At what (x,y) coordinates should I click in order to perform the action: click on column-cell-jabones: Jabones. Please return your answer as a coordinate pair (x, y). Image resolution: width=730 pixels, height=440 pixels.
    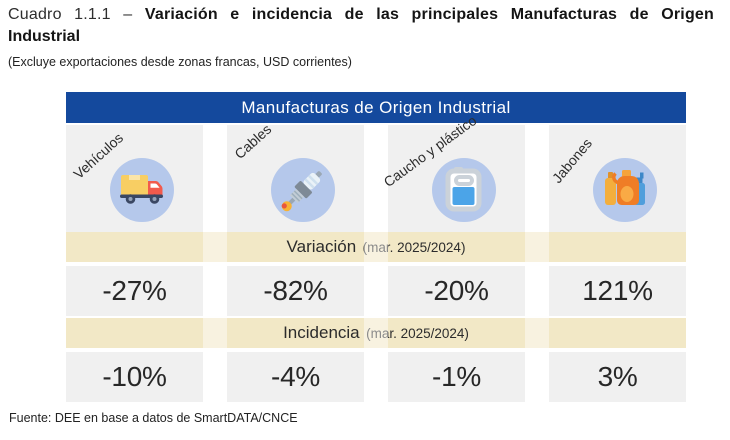
    Looking at the image, I should click on (617, 178).